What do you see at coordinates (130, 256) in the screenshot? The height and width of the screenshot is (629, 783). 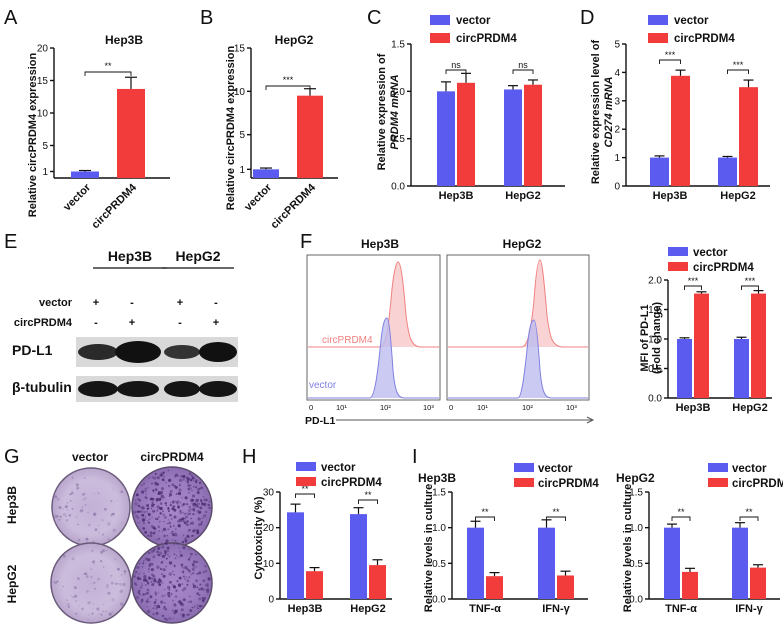 I see `blot-group-hep3b: Hep3B` at bounding box center [130, 256].